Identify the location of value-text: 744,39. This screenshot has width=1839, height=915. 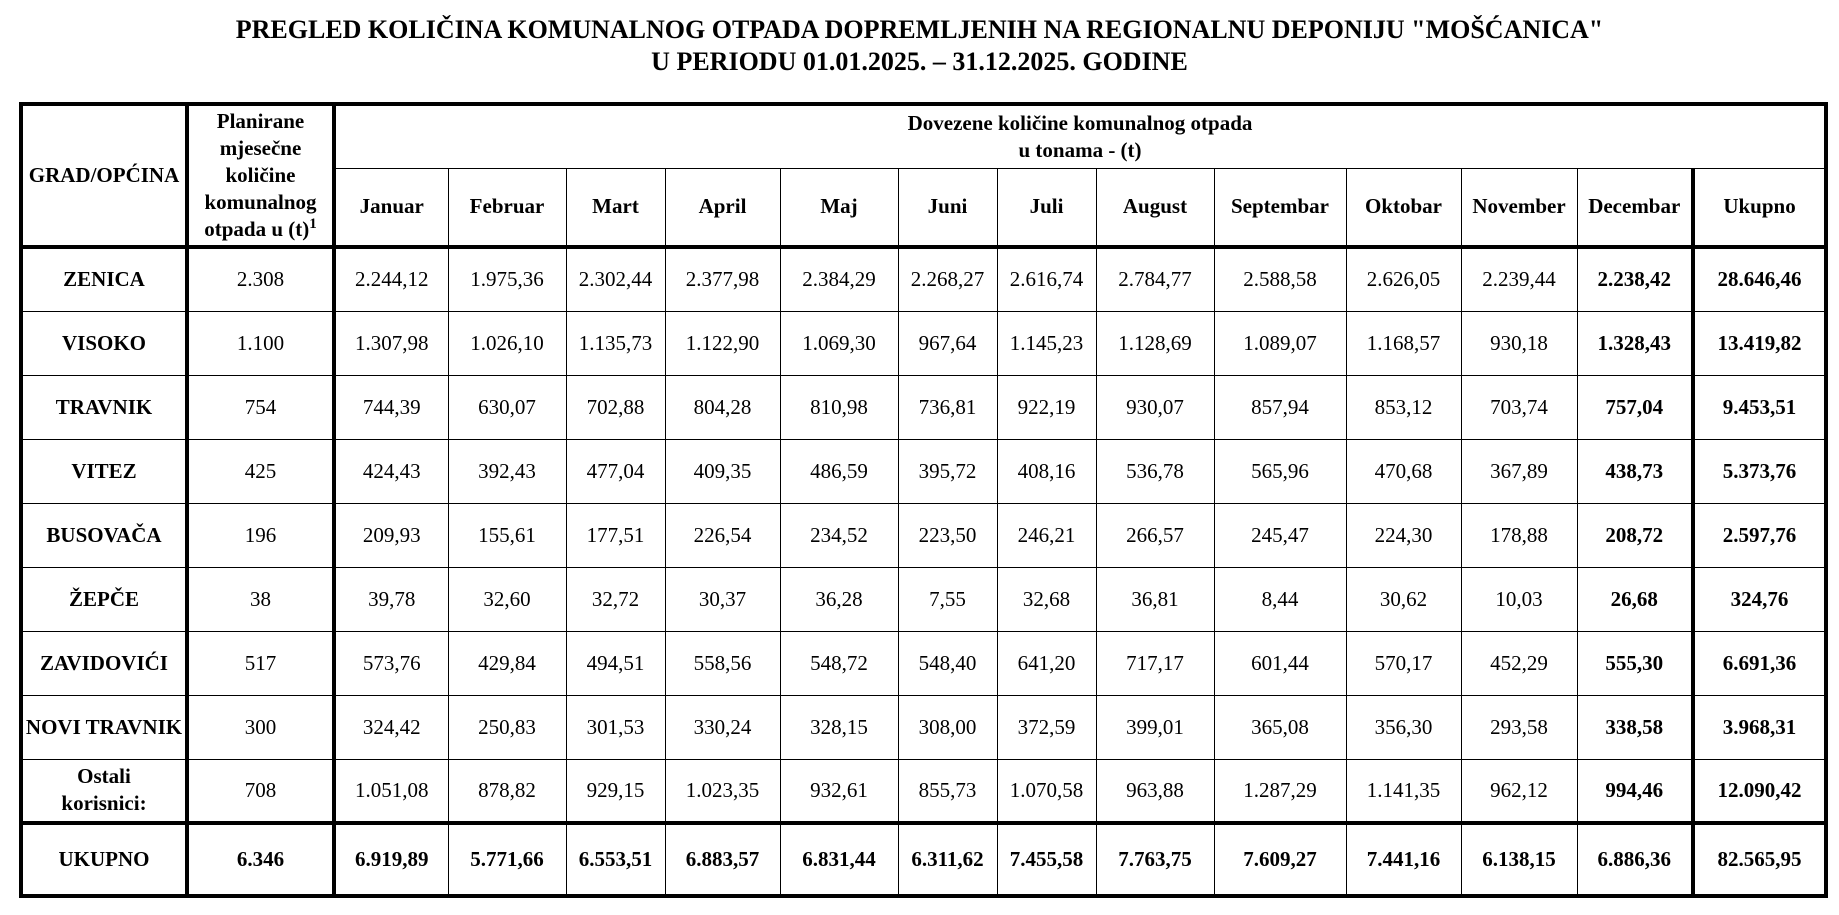
(391, 406).